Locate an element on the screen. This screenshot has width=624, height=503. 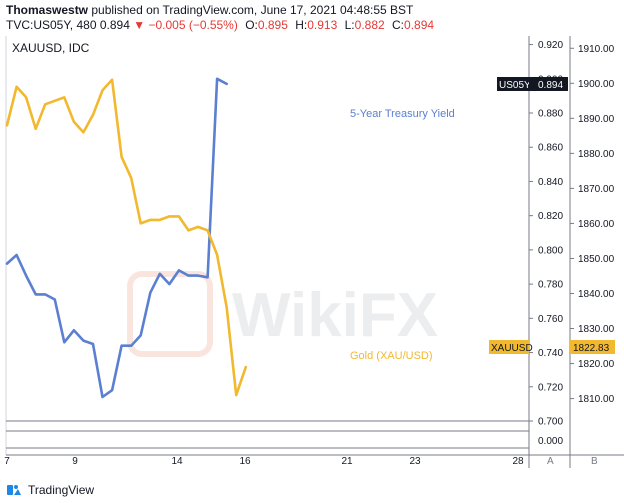
high-label: H: is located at coordinates (301, 25).